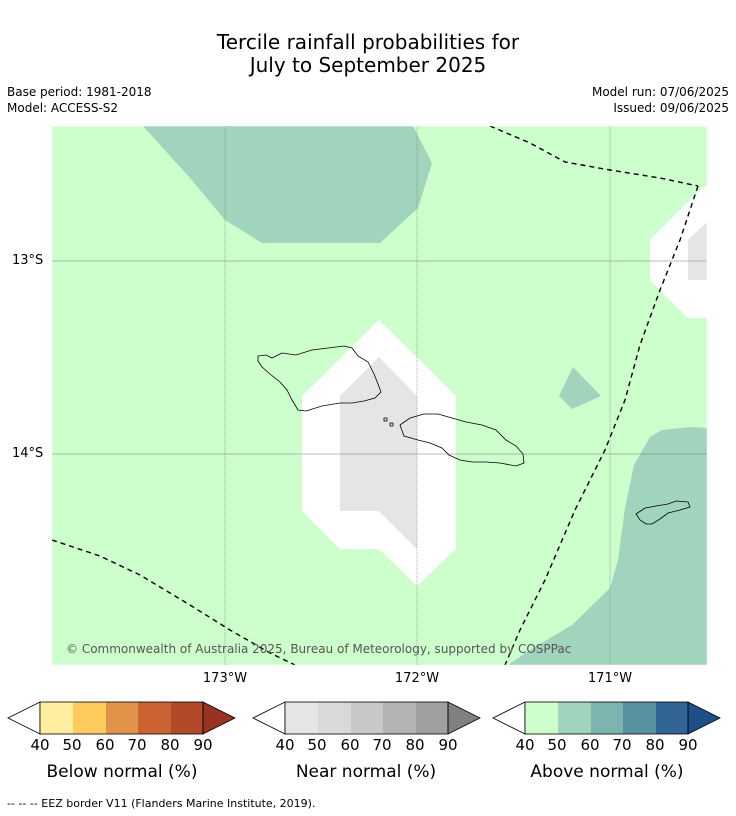 The width and height of the screenshot is (736, 816). I want to click on model-run: Model run: 07/06/2025, so click(660, 92).